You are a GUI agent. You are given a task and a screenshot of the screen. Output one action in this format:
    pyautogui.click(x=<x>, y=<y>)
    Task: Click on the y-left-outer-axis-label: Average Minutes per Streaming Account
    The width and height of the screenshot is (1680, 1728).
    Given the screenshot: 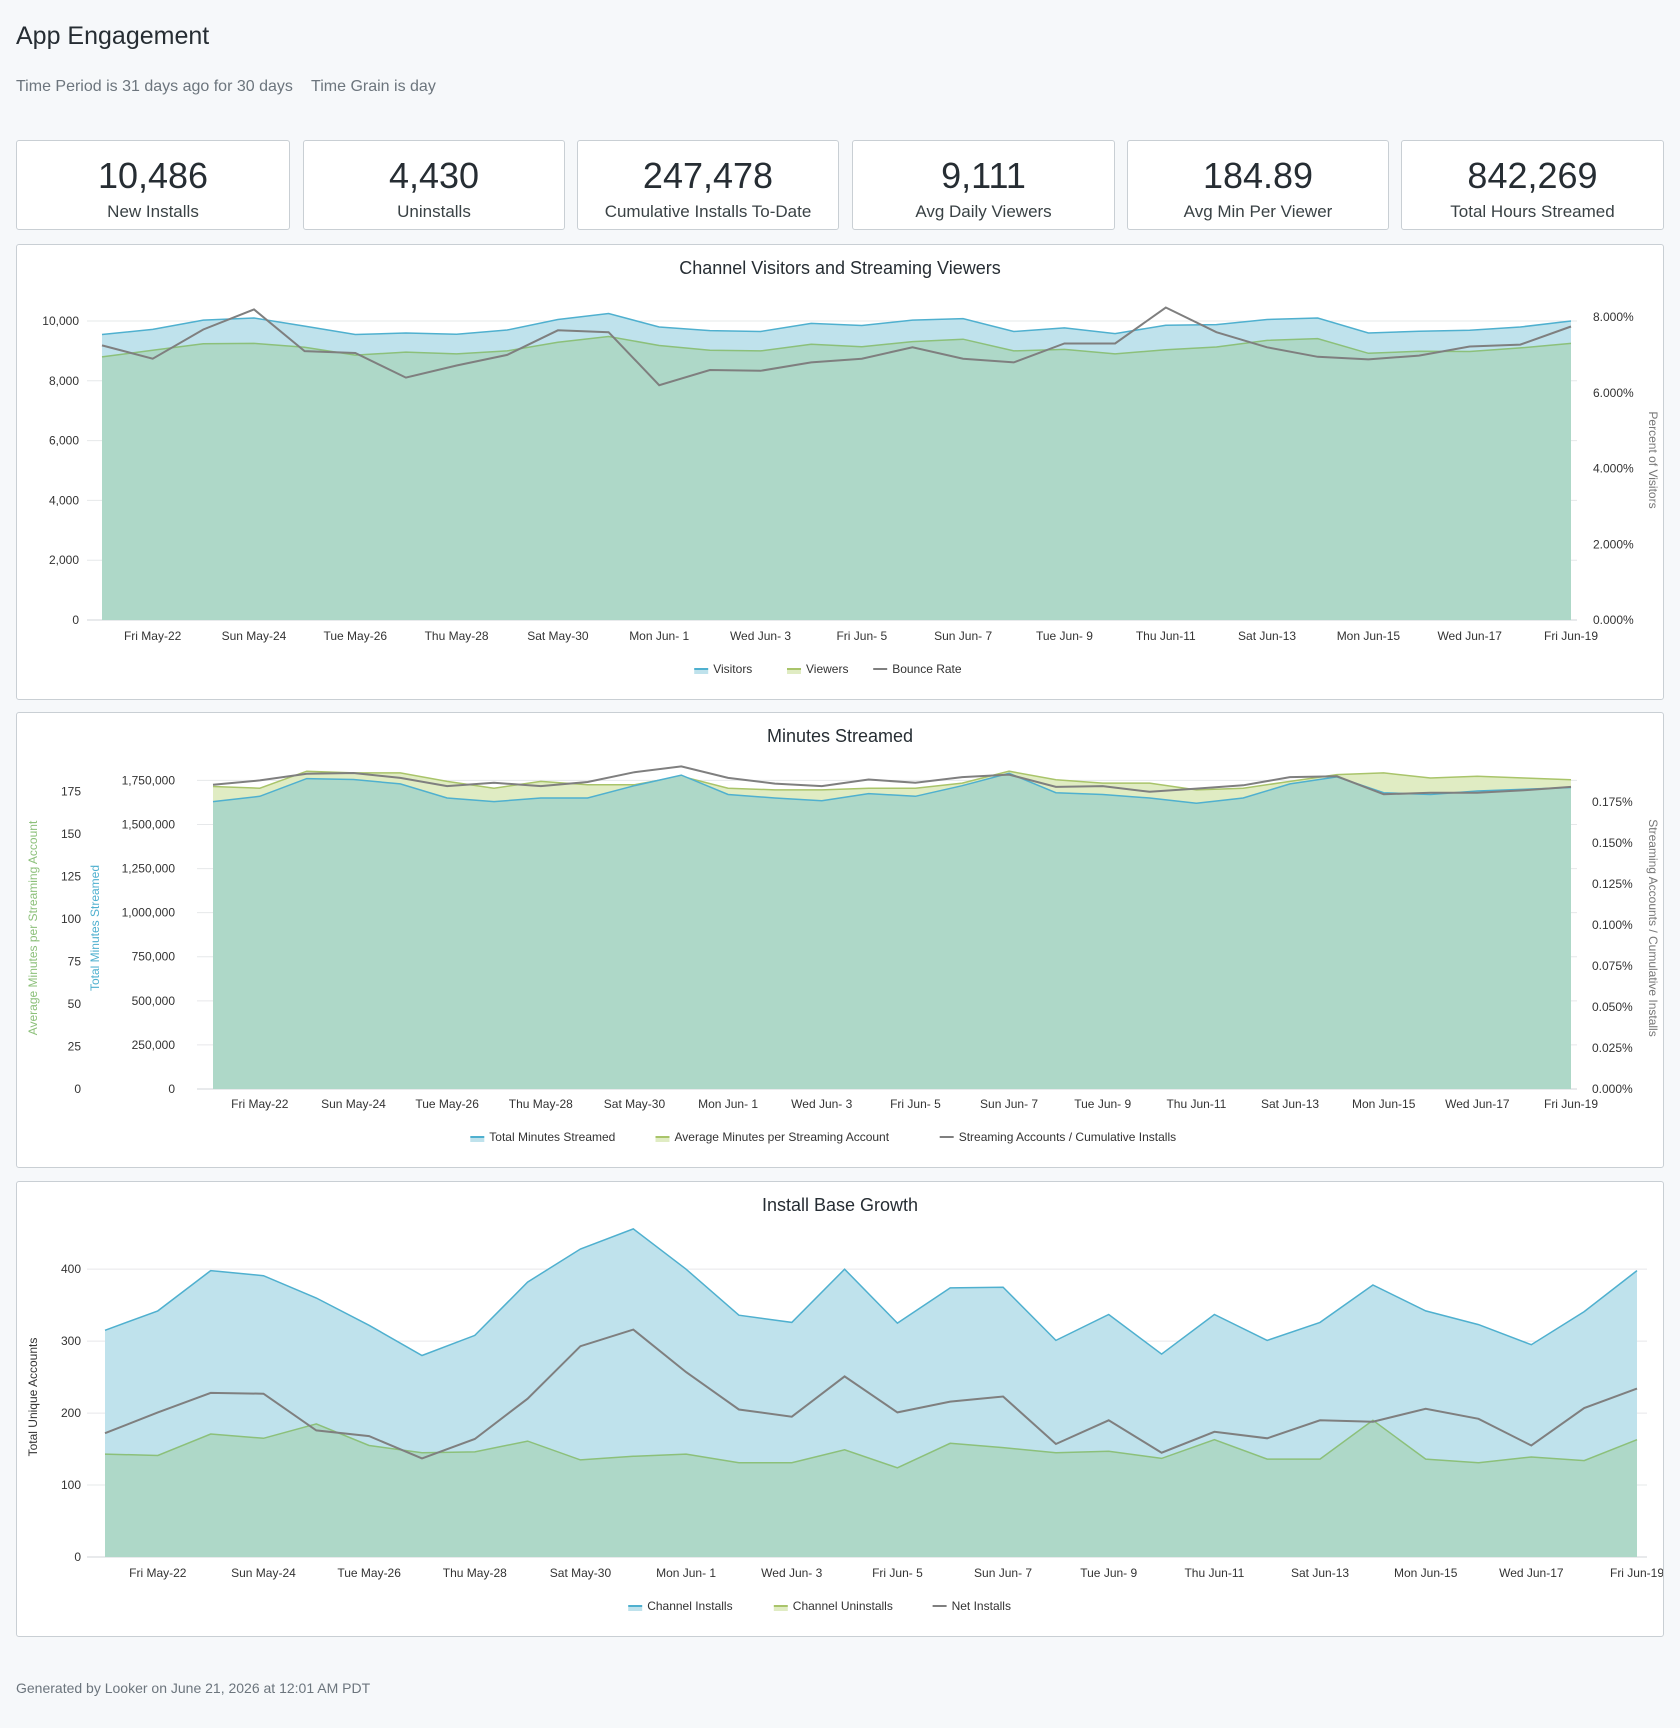 What is the action you would take?
    pyautogui.click(x=33, y=927)
    